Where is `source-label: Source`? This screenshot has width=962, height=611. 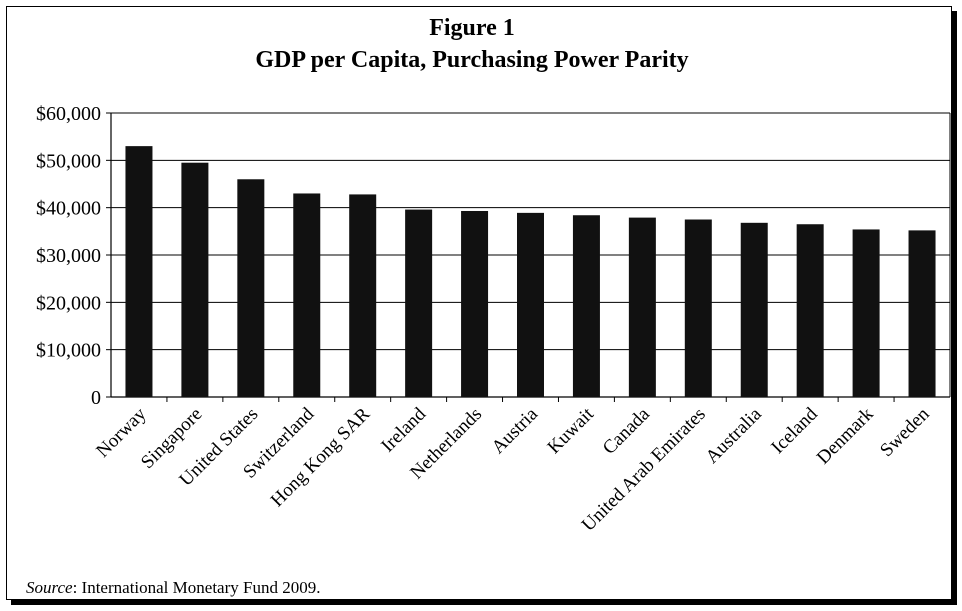
source-label: Source is located at coordinates (49, 587).